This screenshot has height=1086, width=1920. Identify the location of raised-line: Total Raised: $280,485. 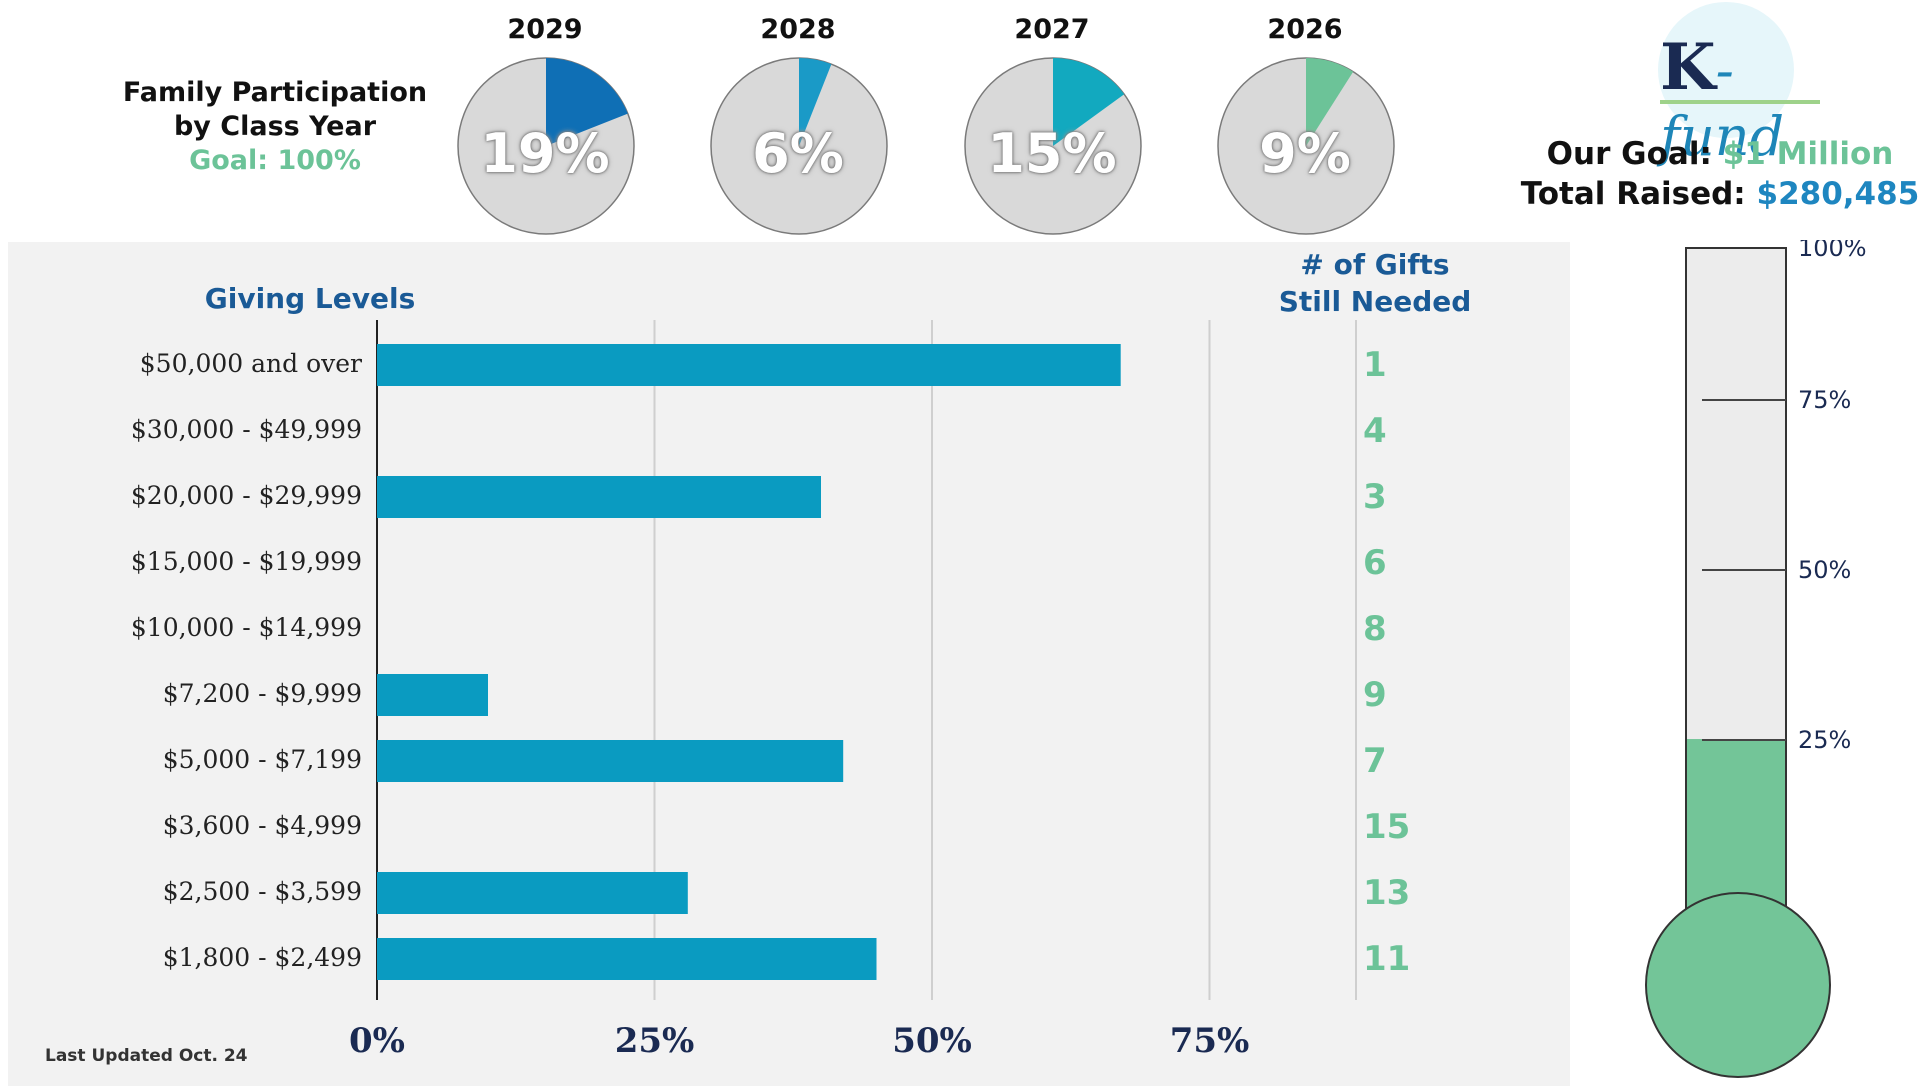
(1720, 194).